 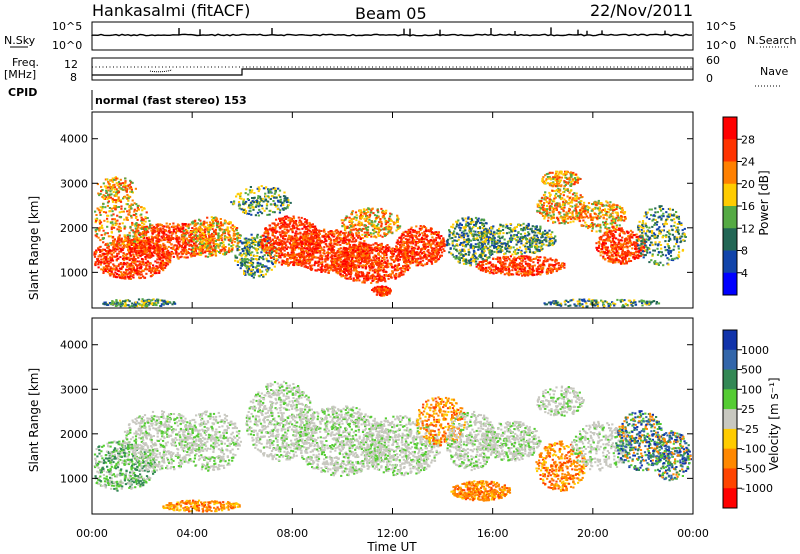 What do you see at coordinates (20, 74) in the screenshot?
I see `freq-unit: [MHz]` at bounding box center [20, 74].